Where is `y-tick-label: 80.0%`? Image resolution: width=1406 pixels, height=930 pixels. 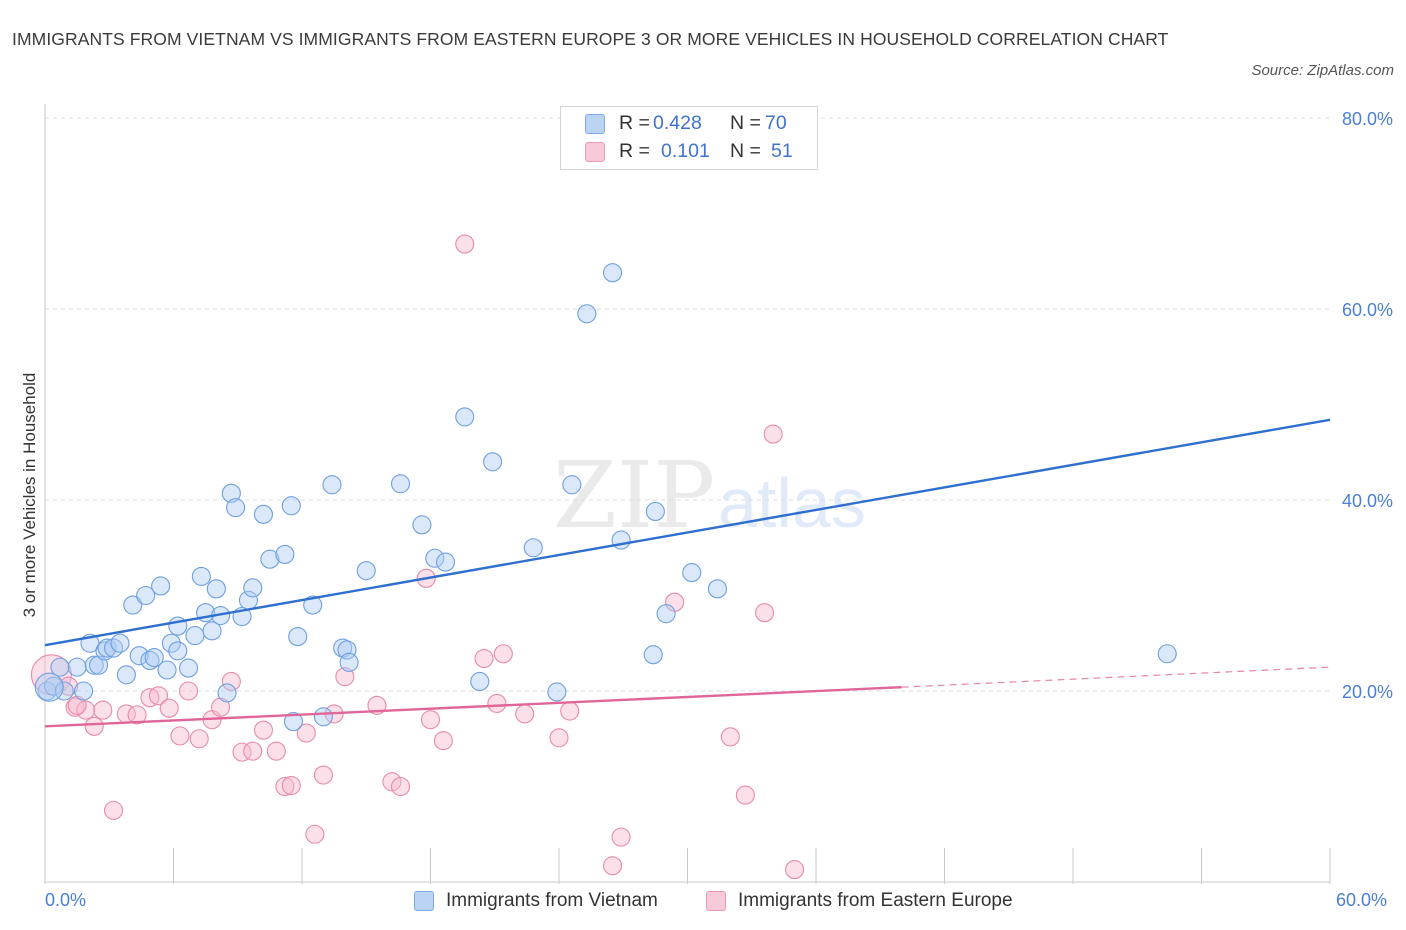
y-tick-label: 80.0% is located at coordinates (1367, 119).